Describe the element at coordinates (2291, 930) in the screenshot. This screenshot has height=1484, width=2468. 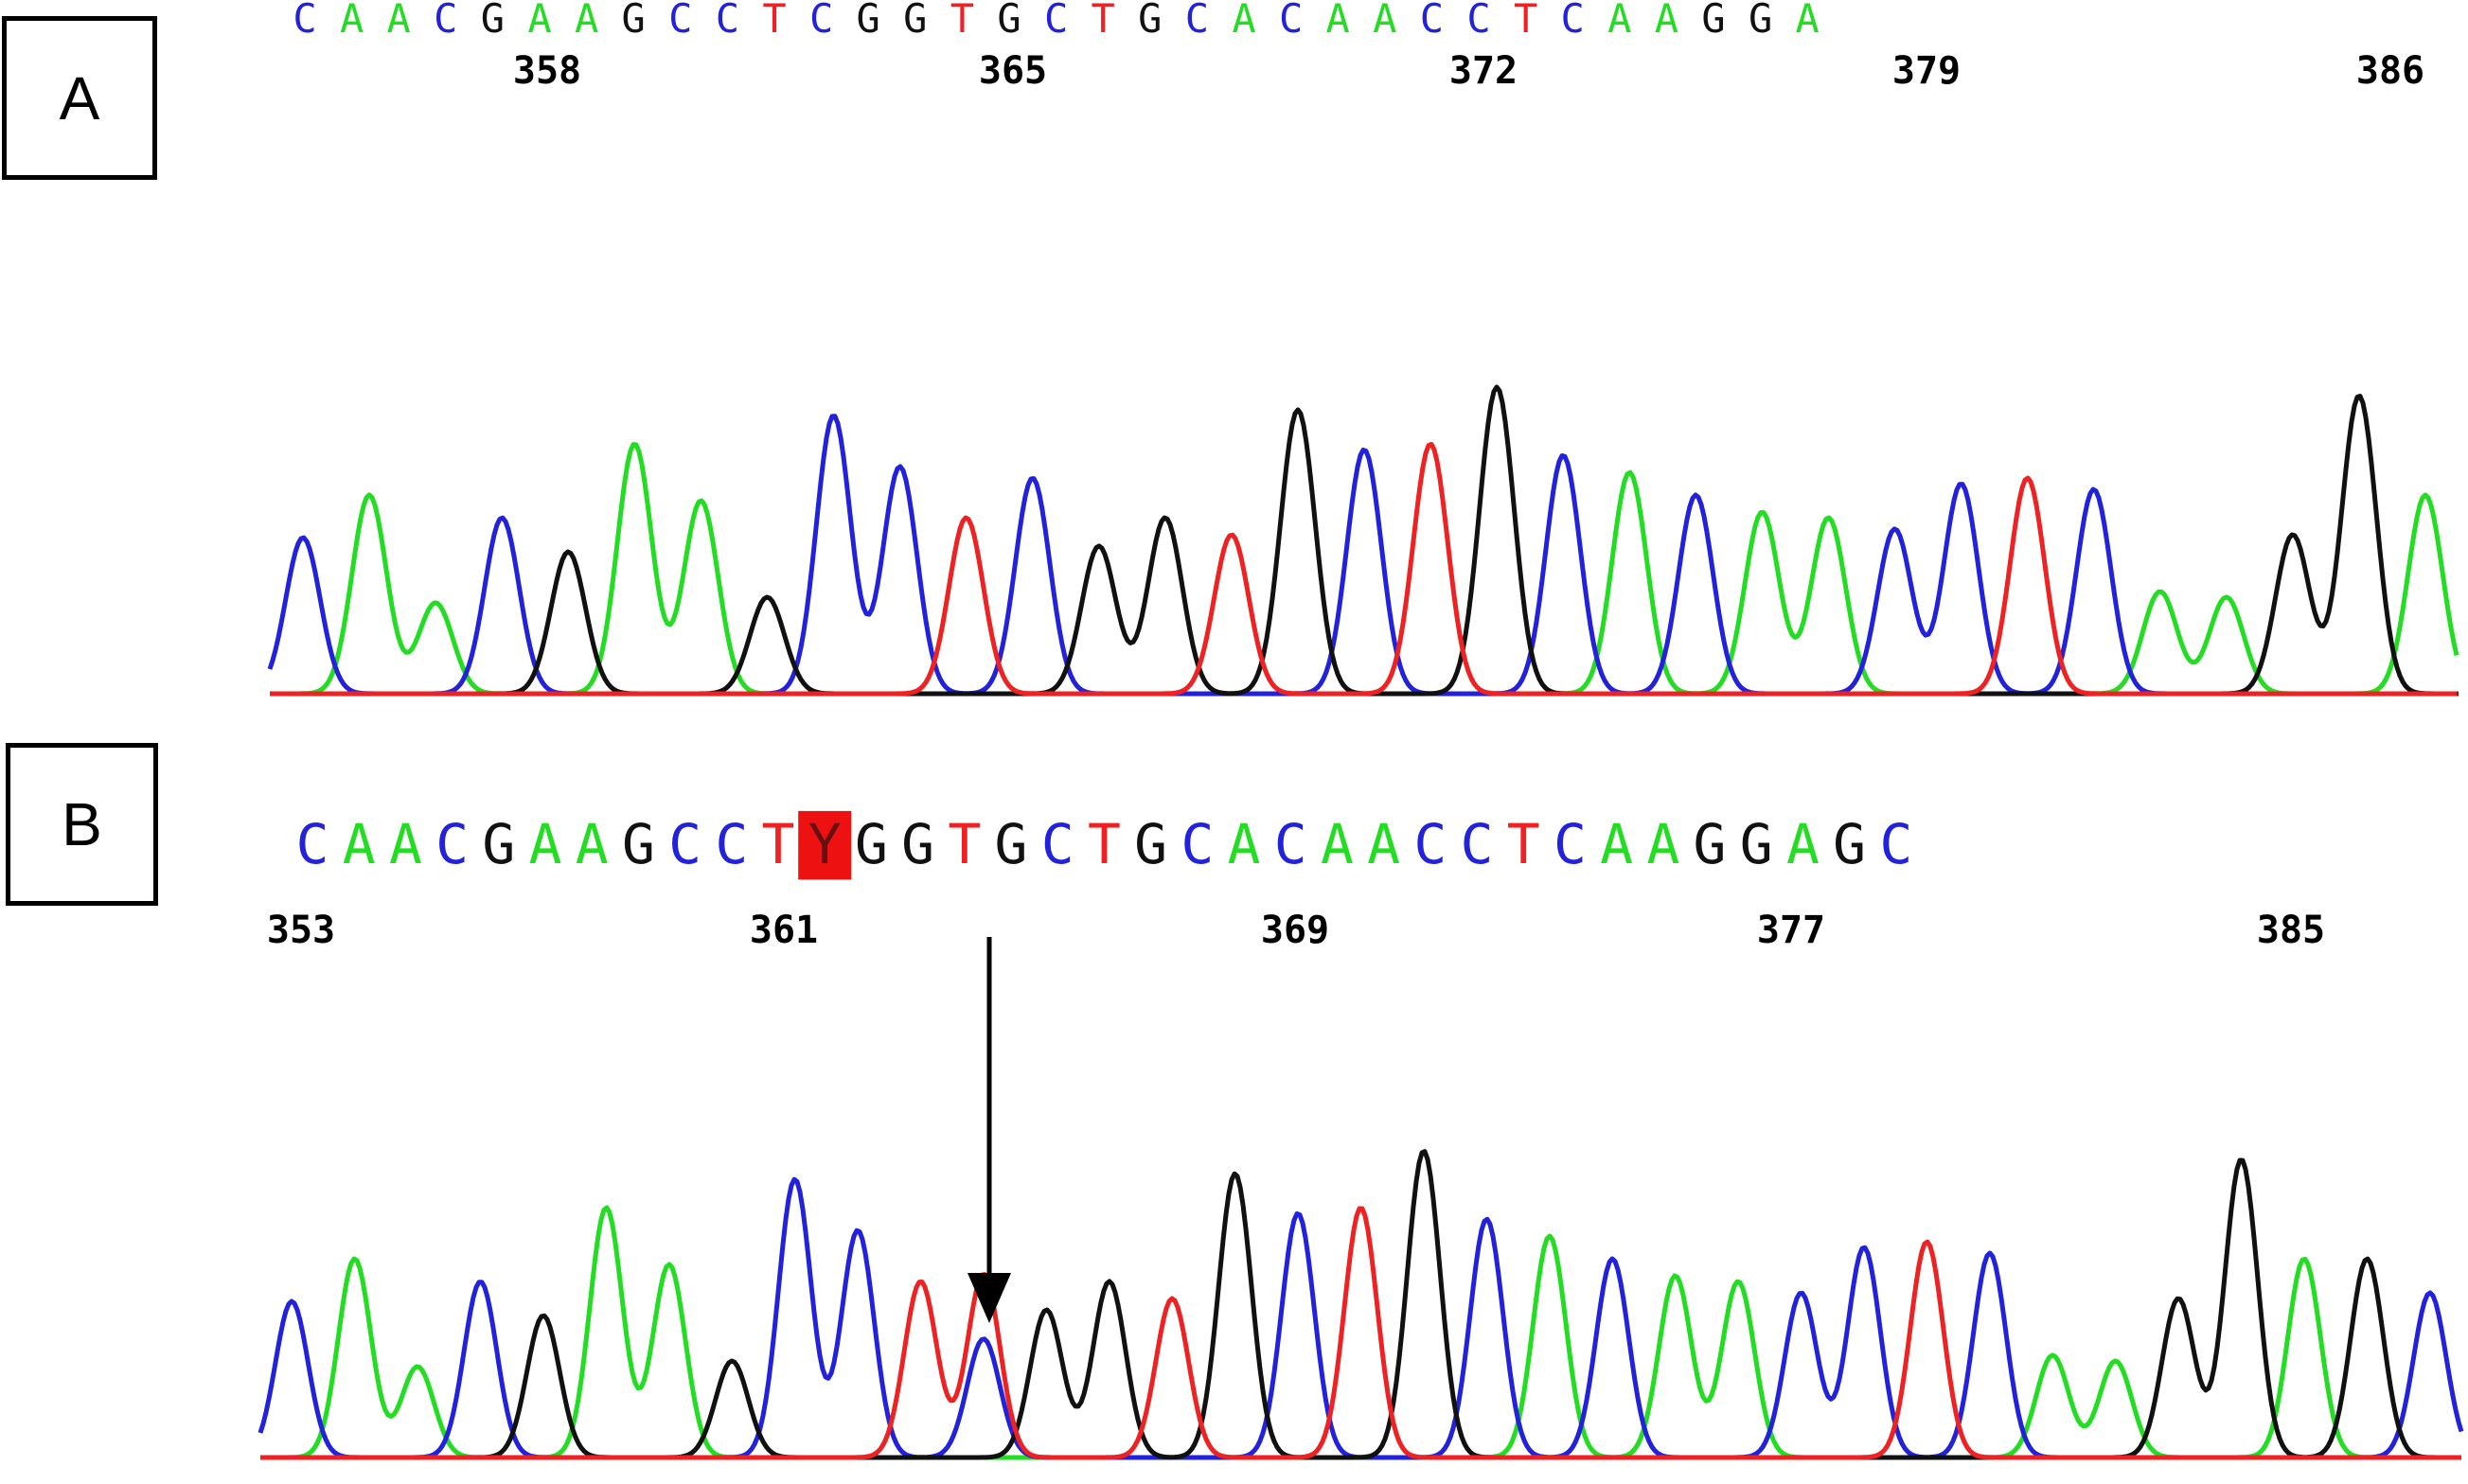
I see `position-number: 385` at that location.